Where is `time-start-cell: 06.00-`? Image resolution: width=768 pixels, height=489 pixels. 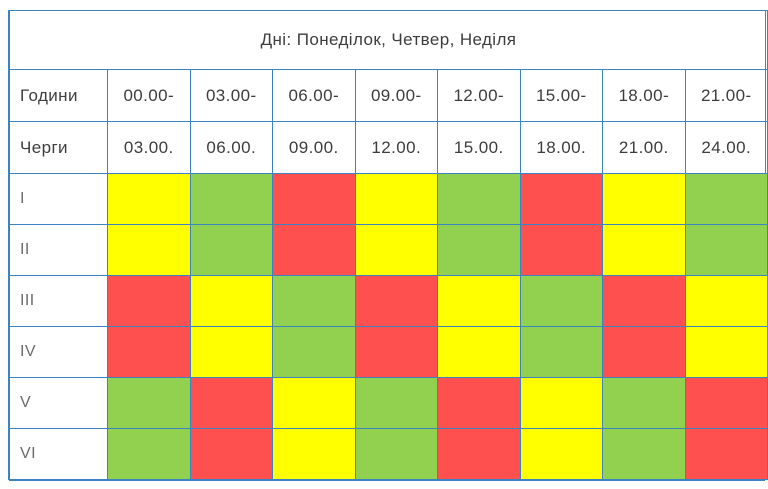
time-start-cell: 06.00- is located at coordinates (314, 95).